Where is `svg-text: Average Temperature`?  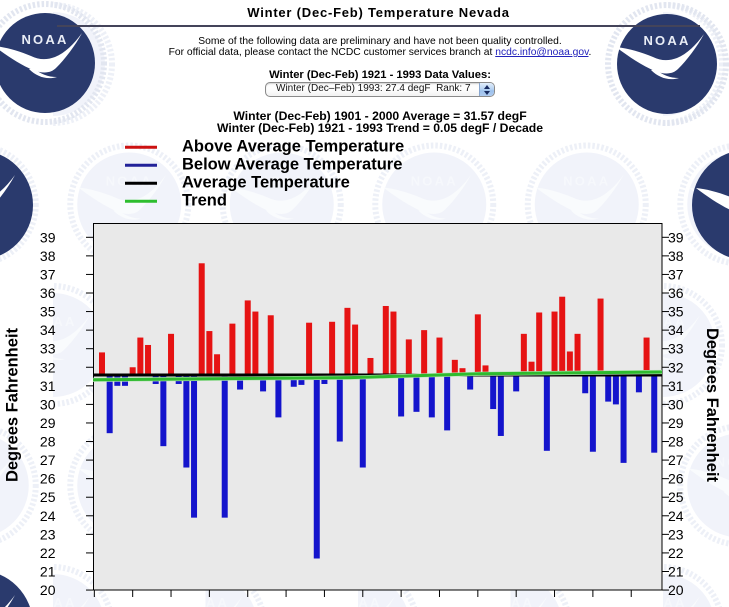
svg-text: Average Temperature is located at coordinates (266, 183).